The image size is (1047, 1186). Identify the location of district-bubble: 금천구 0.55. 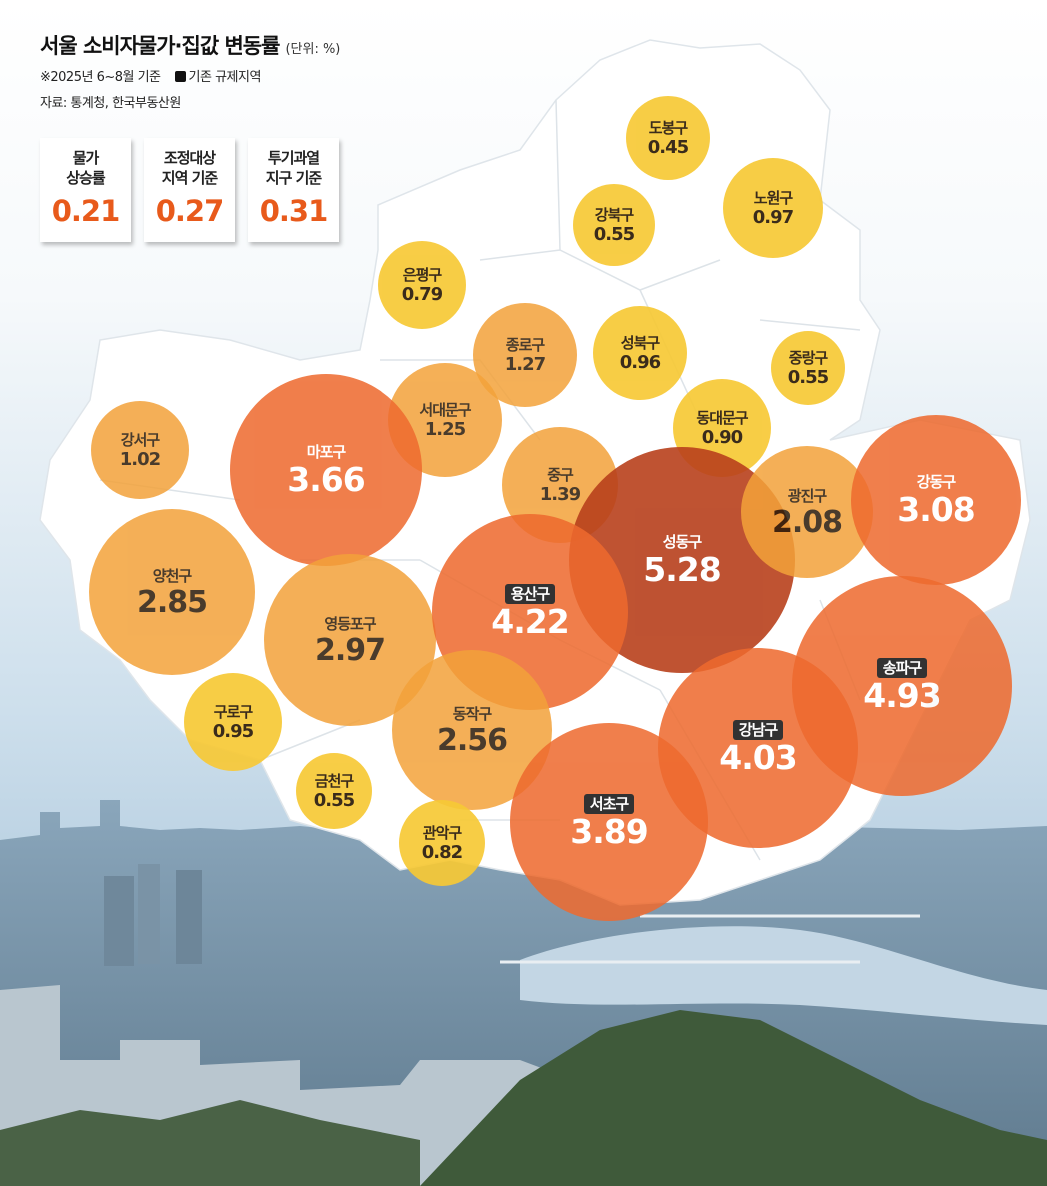
(334, 791).